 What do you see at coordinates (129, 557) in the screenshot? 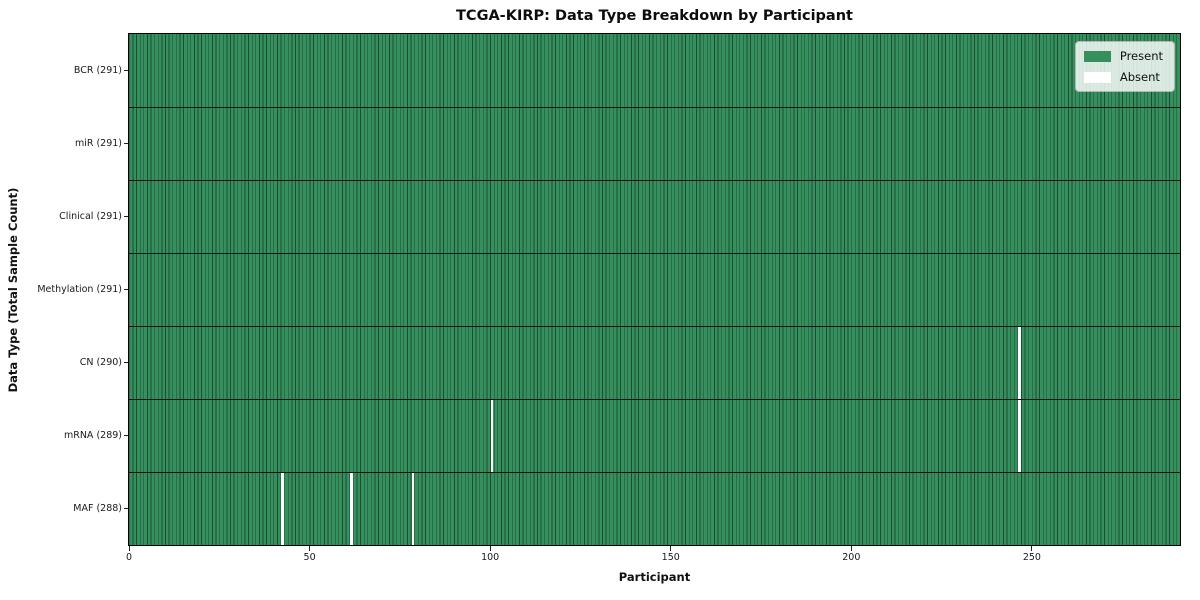
I see `x-tick-label: 0` at bounding box center [129, 557].